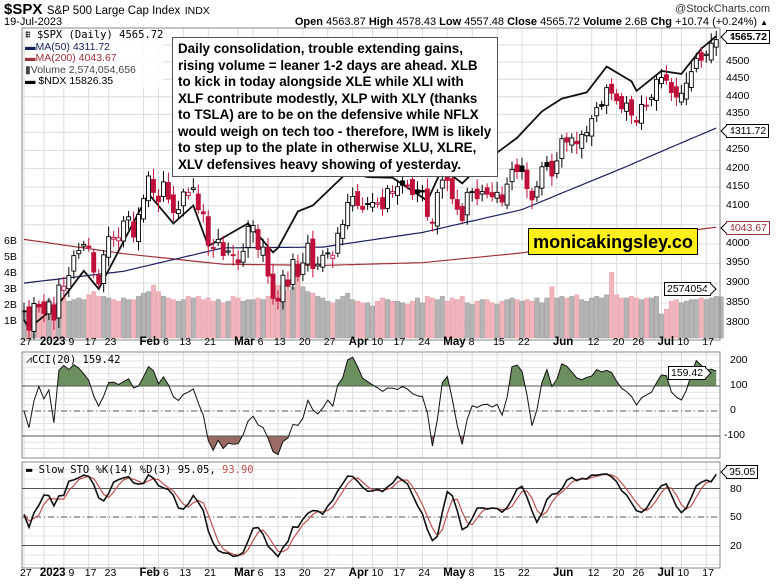  Describe the element at coordinates (738, 204) in the screenshot. I see `price-tick-label: 4100` at that location.